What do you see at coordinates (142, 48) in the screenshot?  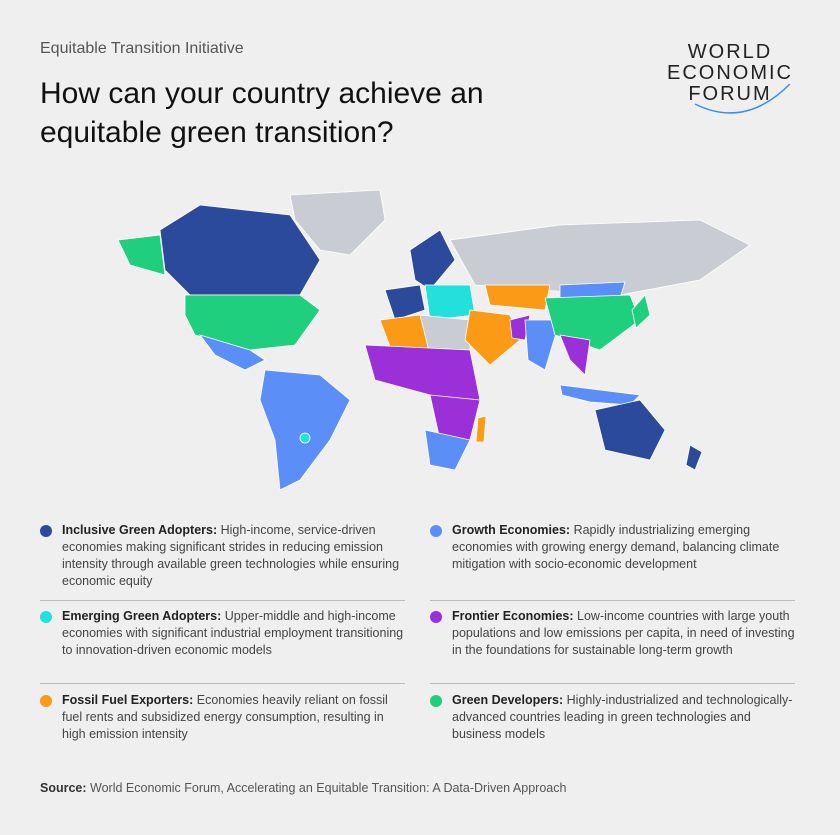 I see `kicker: Equitable Transition Initiative` at bounding box center [142, 48].